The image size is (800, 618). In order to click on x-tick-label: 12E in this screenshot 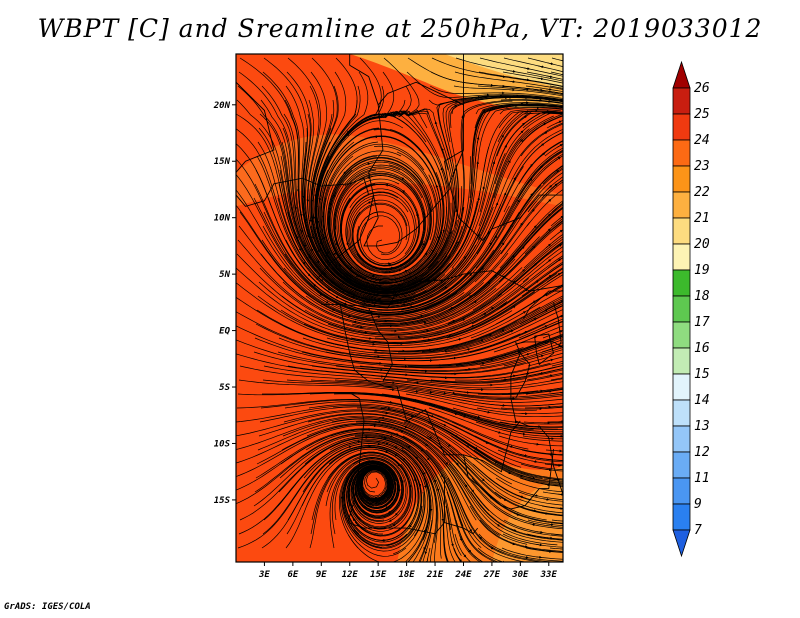, I will do `click(350, 575)`.